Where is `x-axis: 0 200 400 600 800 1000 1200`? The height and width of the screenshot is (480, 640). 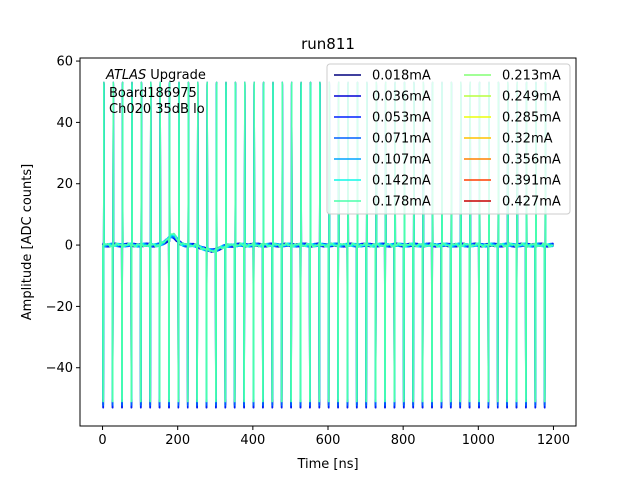 x-axis: 0 200 400 600 800 1000 1200 is located at coordinates (334, 437).